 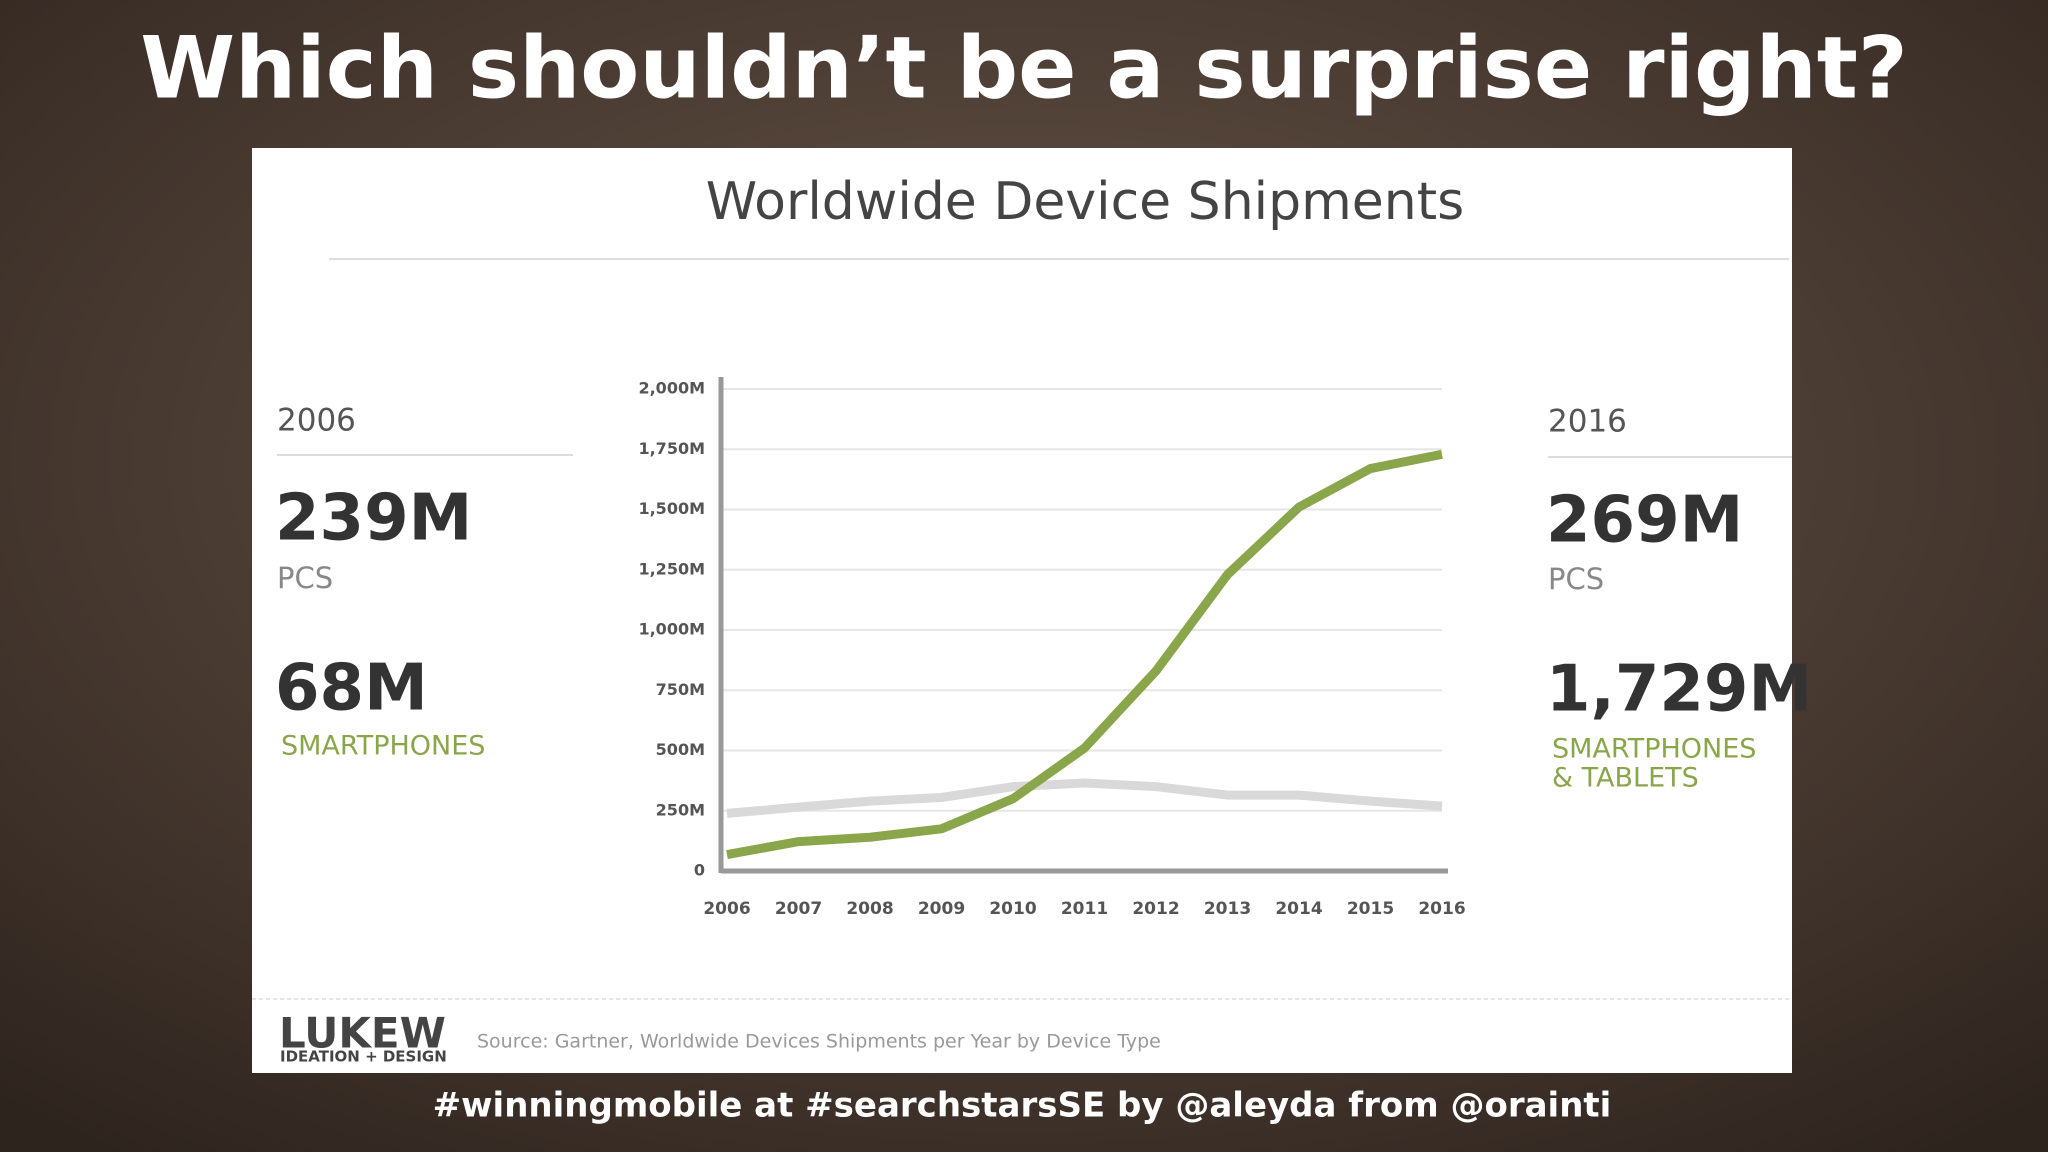 What do you see at coordinates (680, 809) in the screenshot?
I see `y-tick-label: 250M` at bounding box center [680, 809].